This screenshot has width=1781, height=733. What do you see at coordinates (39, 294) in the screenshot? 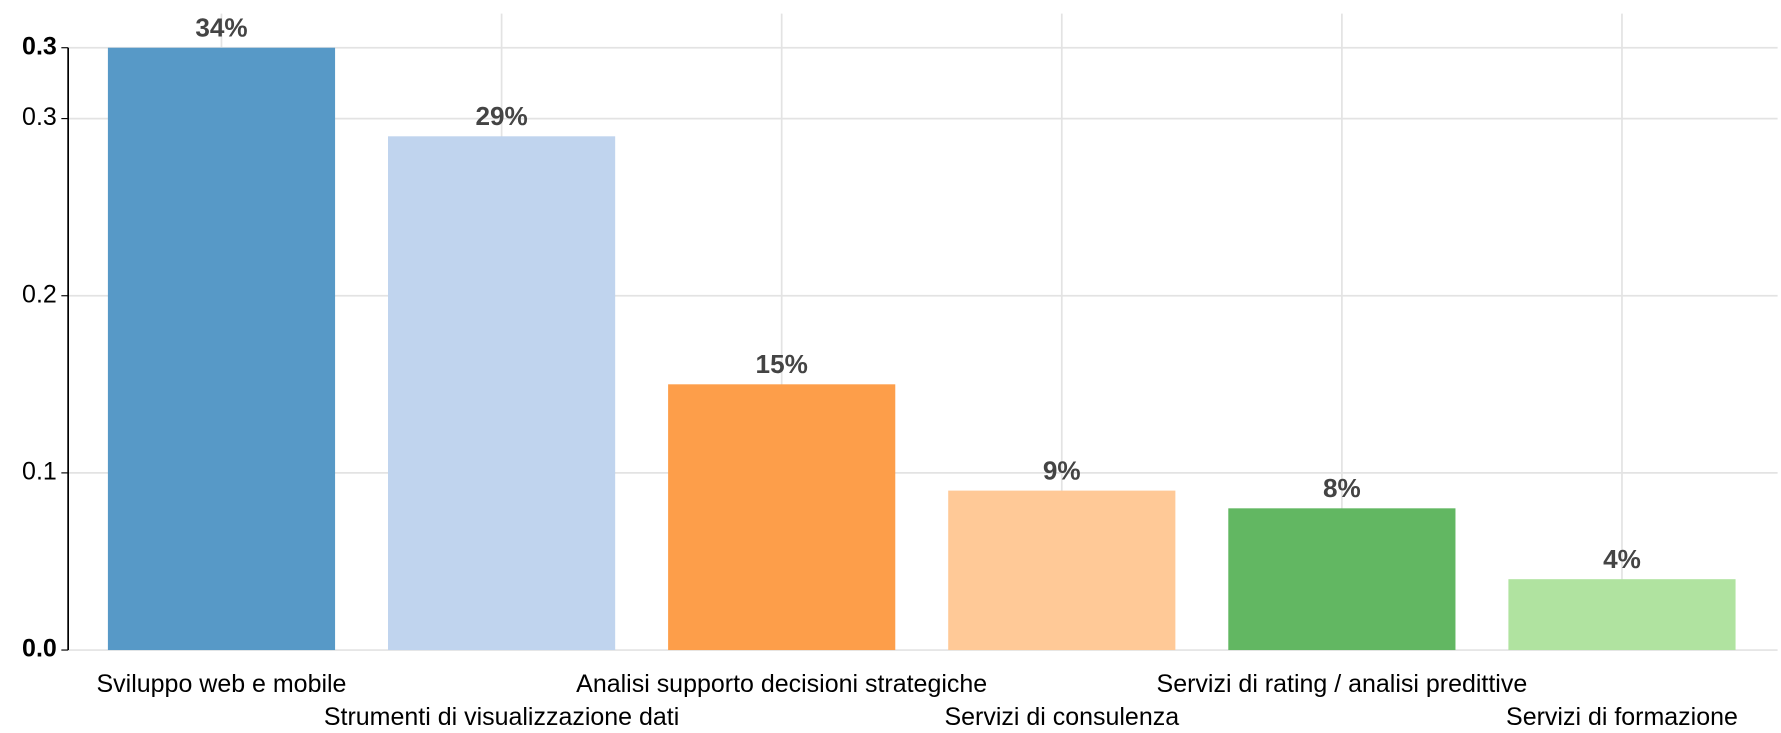
I see `y-tick-label: 0.2` at bounding box center [39, 294].